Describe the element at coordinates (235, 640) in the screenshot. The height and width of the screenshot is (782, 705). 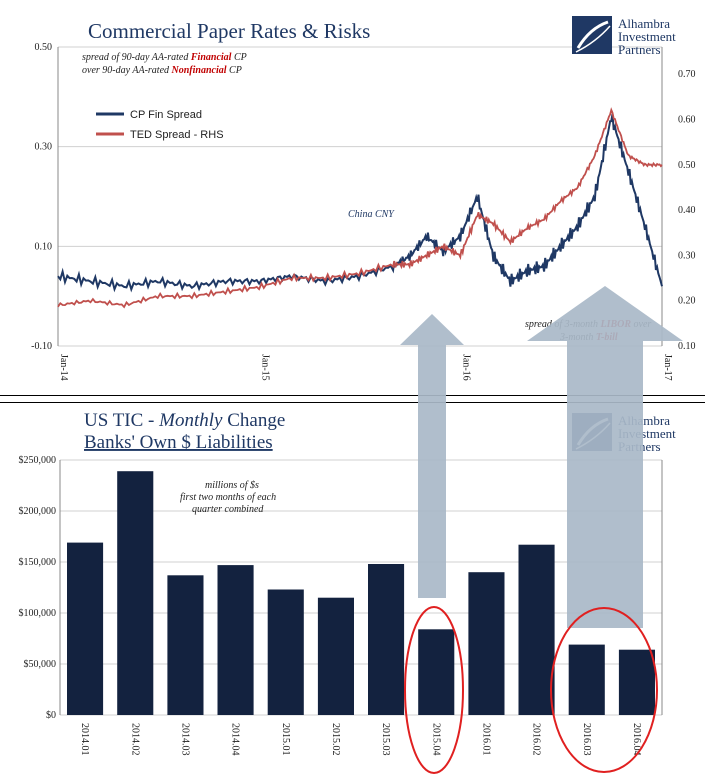
I see `bar-2014.04` at that location.